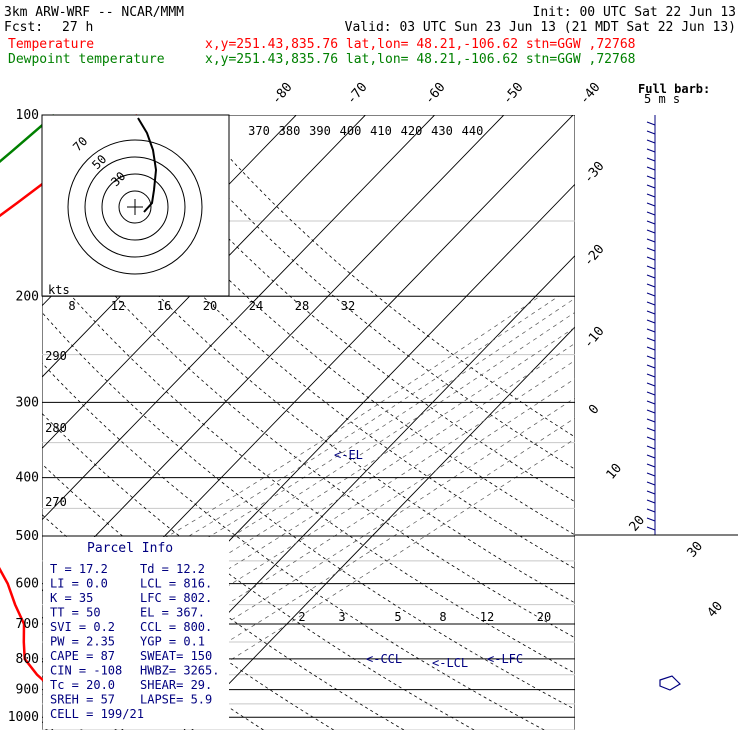 Image resolution: width=740 pixels, height=740 pixels. Describe the element at coordinates (590, 94) in the screenshot. I see `temperature-tick-label: -40` at that location.